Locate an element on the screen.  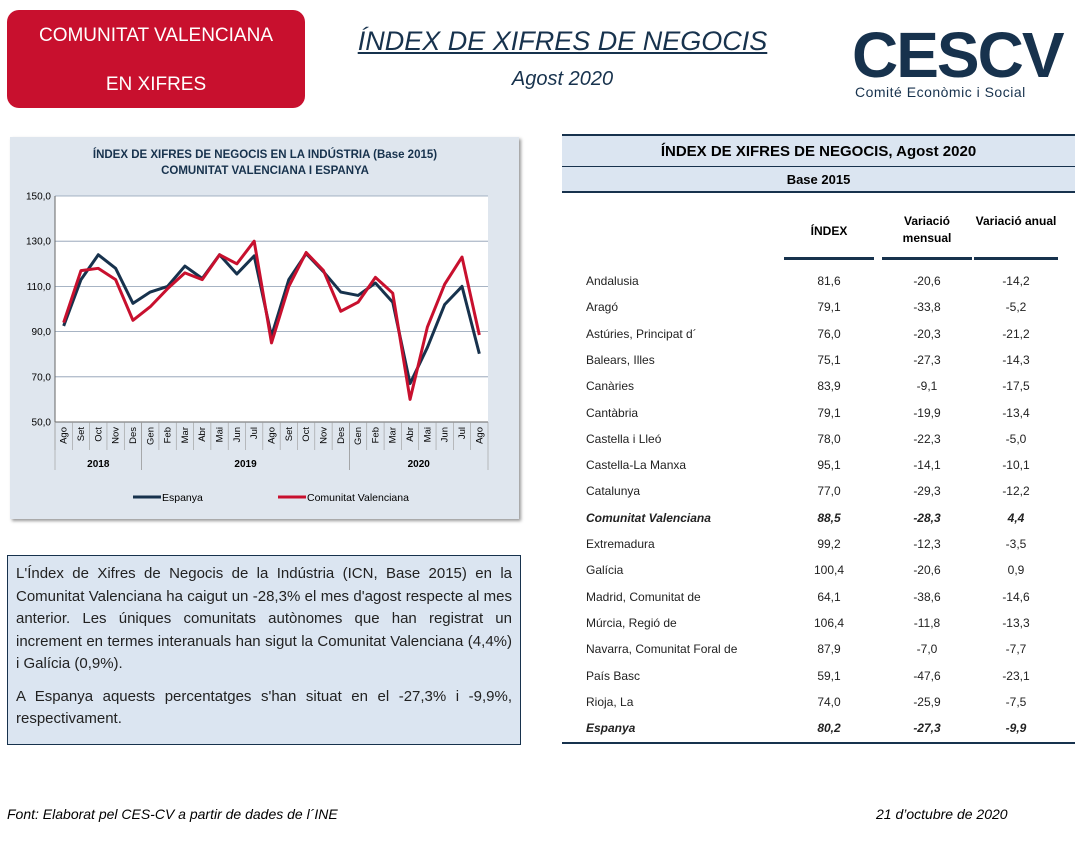
column-header: Variació anual is located at coordinates (1016, 221).